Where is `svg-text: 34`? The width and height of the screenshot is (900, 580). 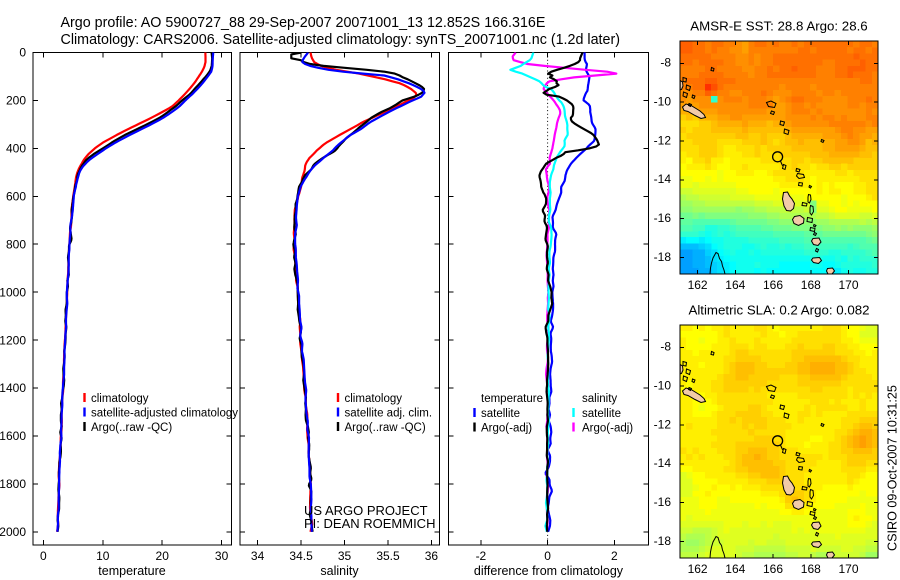
svg-text: 34 is located at coordinates (258, 556).